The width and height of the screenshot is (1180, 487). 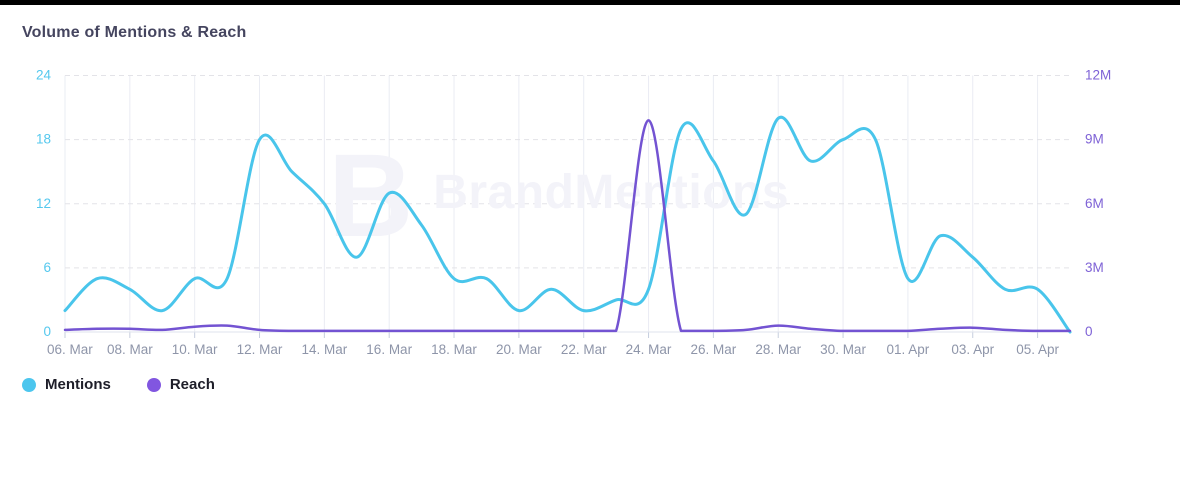 I want to click on x-axis-label: 16. Mar, so click(x=389, y=349).